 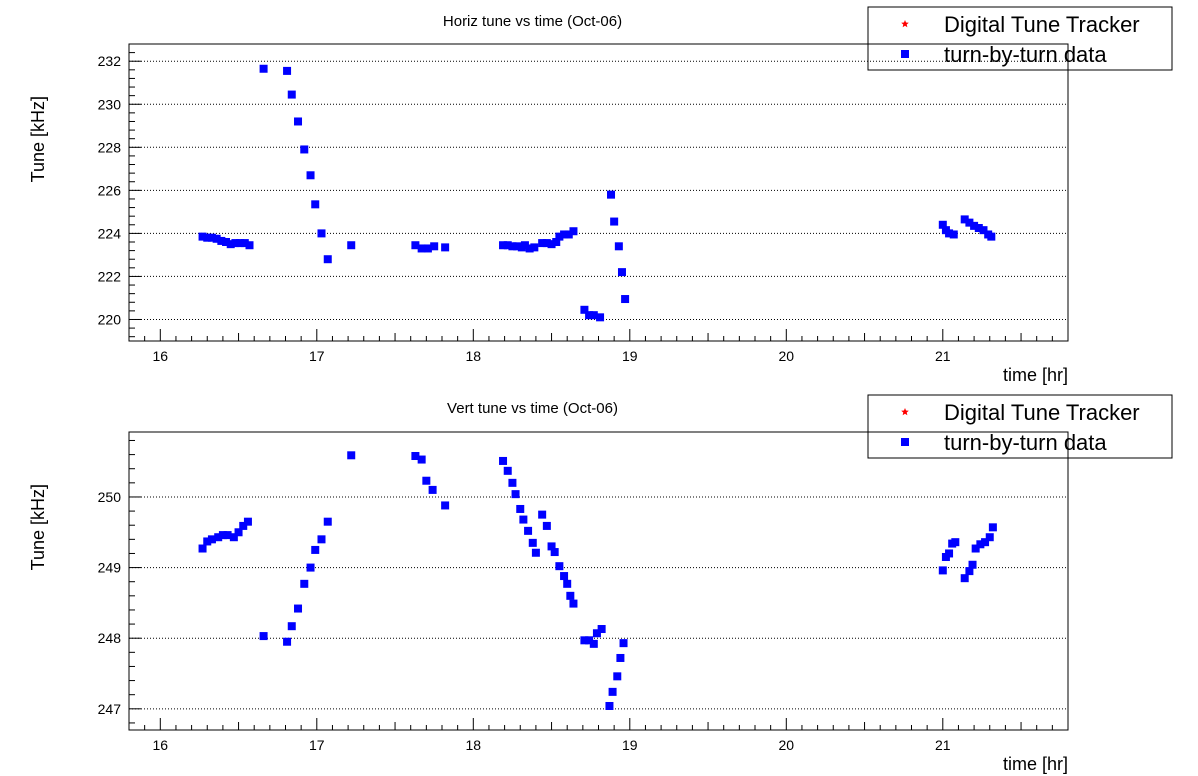 I want to click on y-tick-label: 224, so click(x=110, y=233).